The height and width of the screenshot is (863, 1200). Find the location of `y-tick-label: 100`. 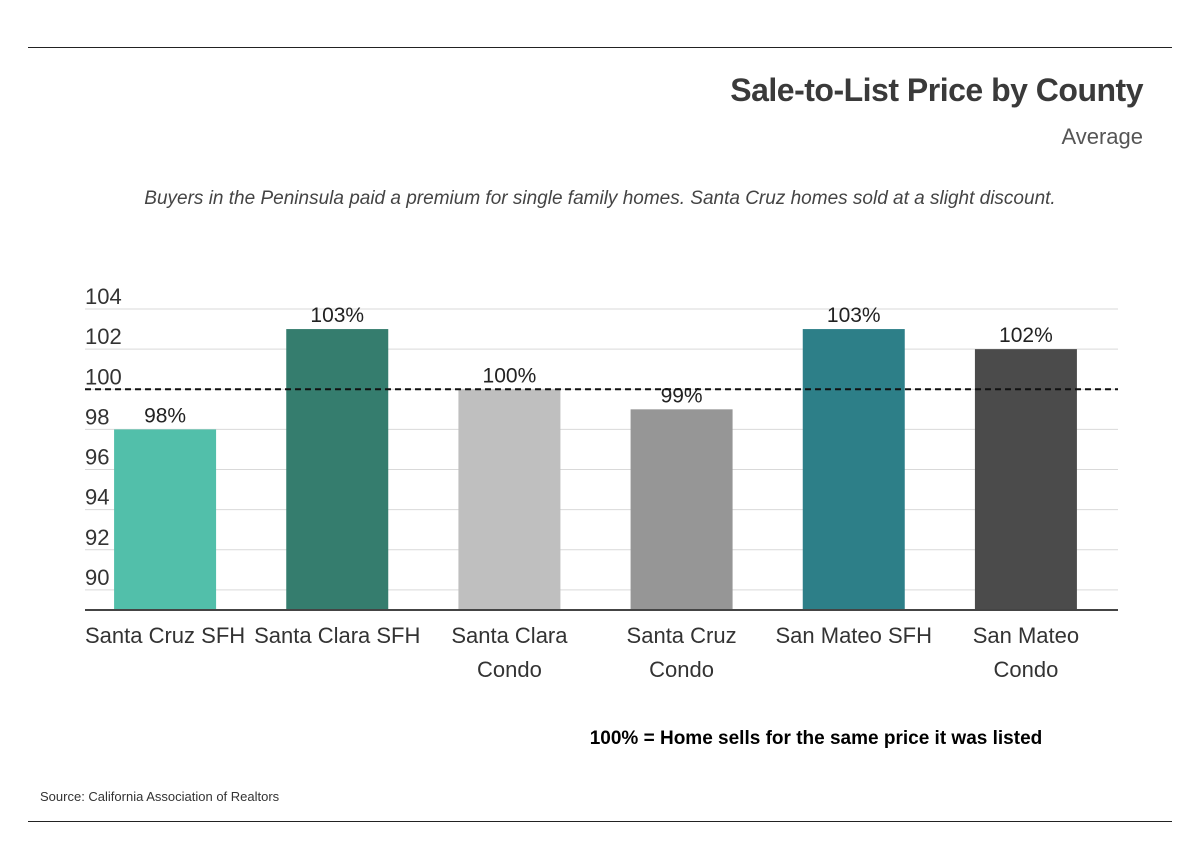

y-tick-label: 100 is located at coordinates (103, 376).